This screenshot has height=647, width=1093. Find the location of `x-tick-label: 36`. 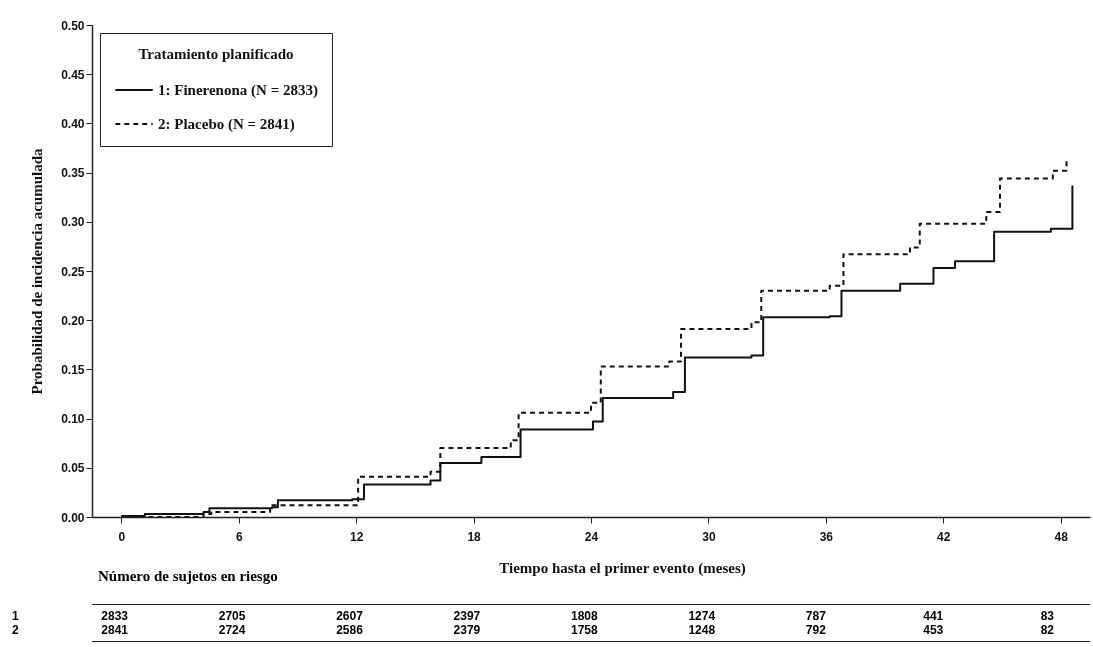

x-tick-label: 36 is located at coordinates (826, 536).